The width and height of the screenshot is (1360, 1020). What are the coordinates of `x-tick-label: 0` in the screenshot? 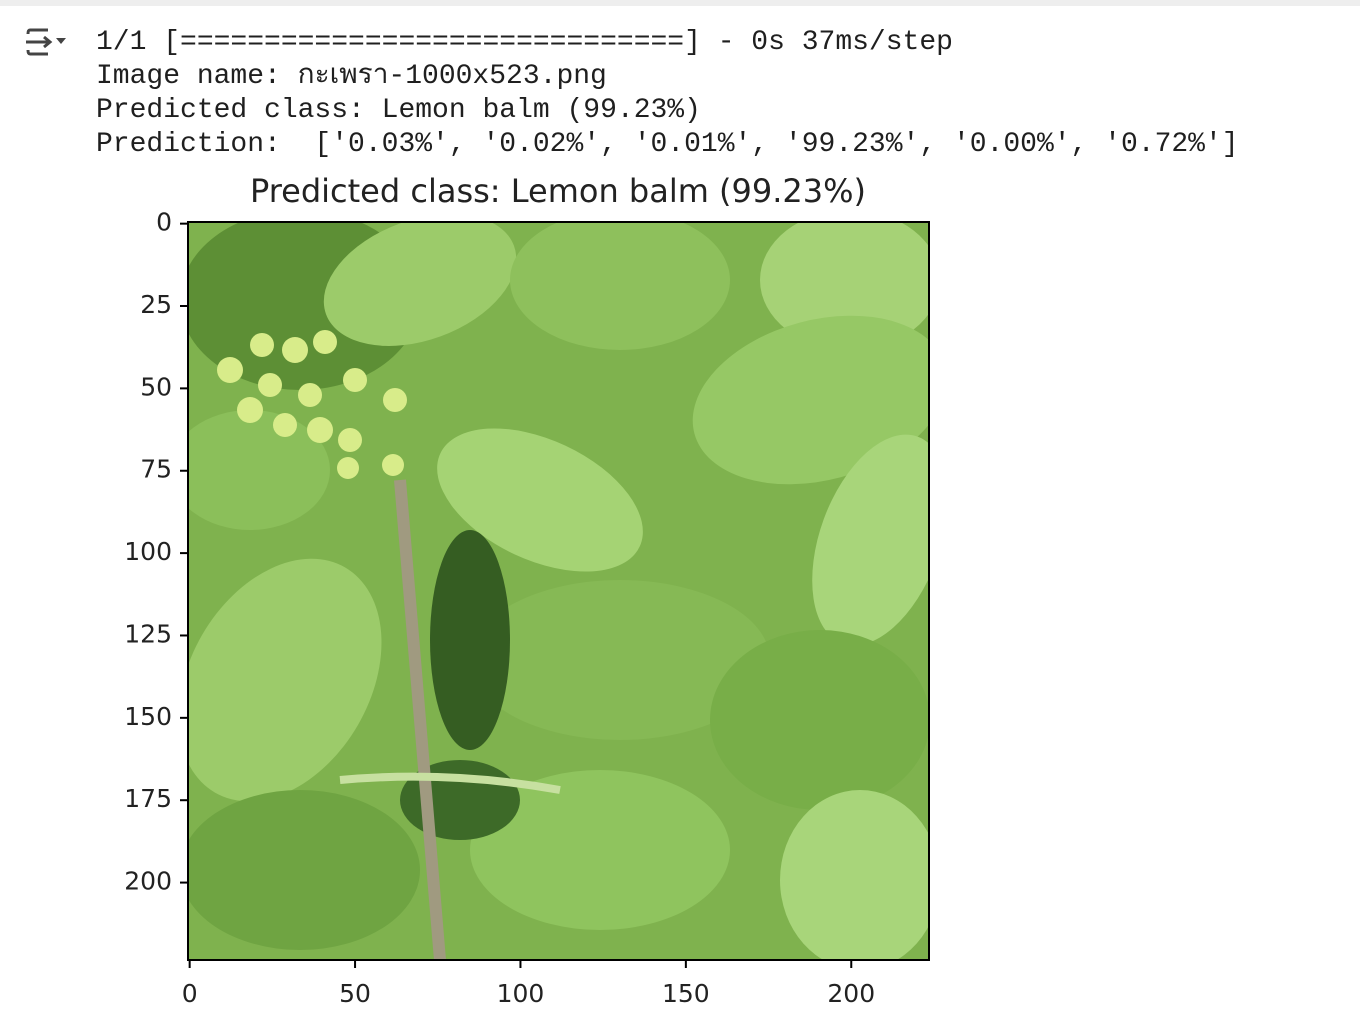 It's located at (190, 993).